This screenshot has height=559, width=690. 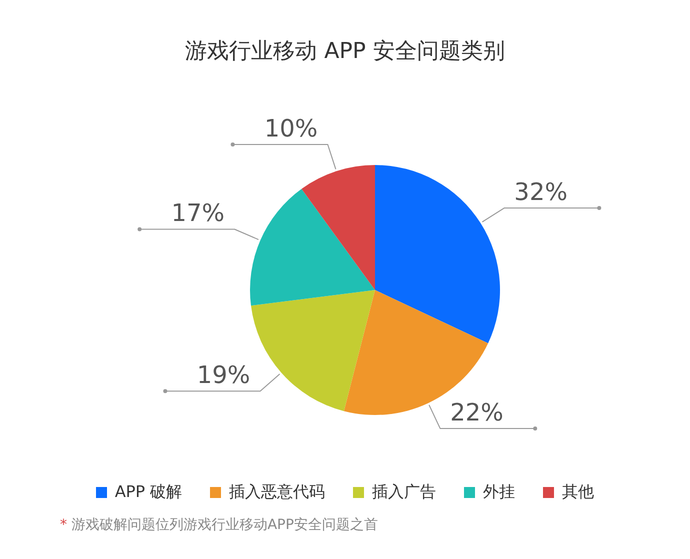 I want to click on legend-label: 其他, so click(x=577, y=492).